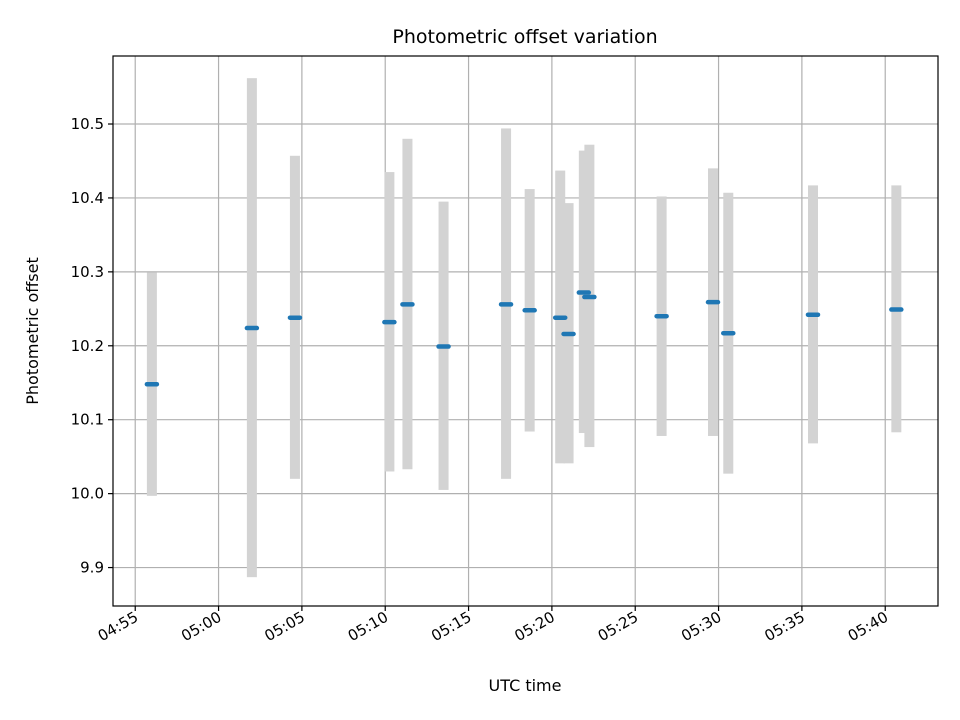 The width and height of the screenshot is (960, 720). What do you see at coordinates (87, 124) in the screenshot?
I see `y-tick-label: 10.5` at bounding box center [87, 124].